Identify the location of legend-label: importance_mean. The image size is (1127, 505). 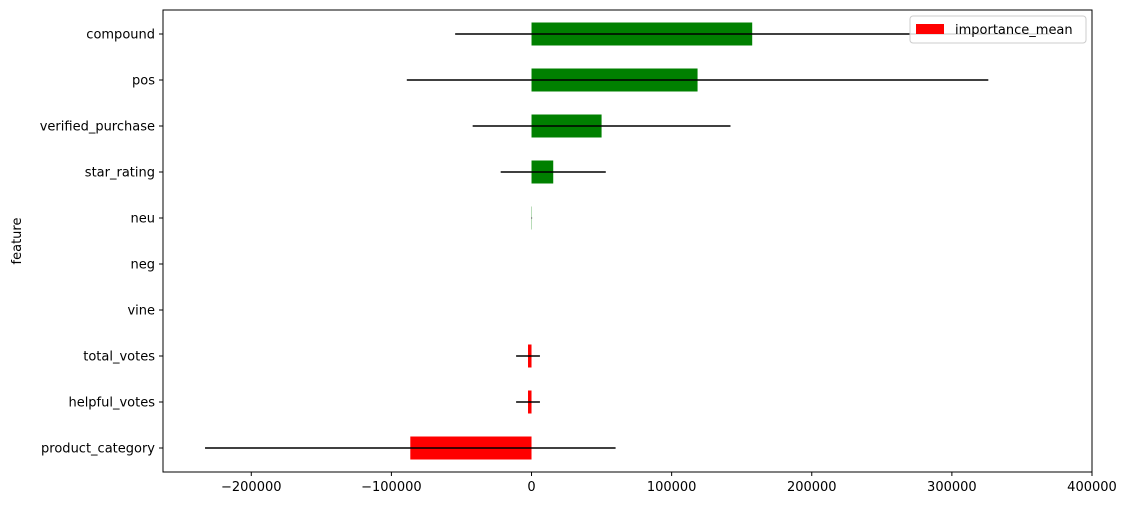
(1014, 30).